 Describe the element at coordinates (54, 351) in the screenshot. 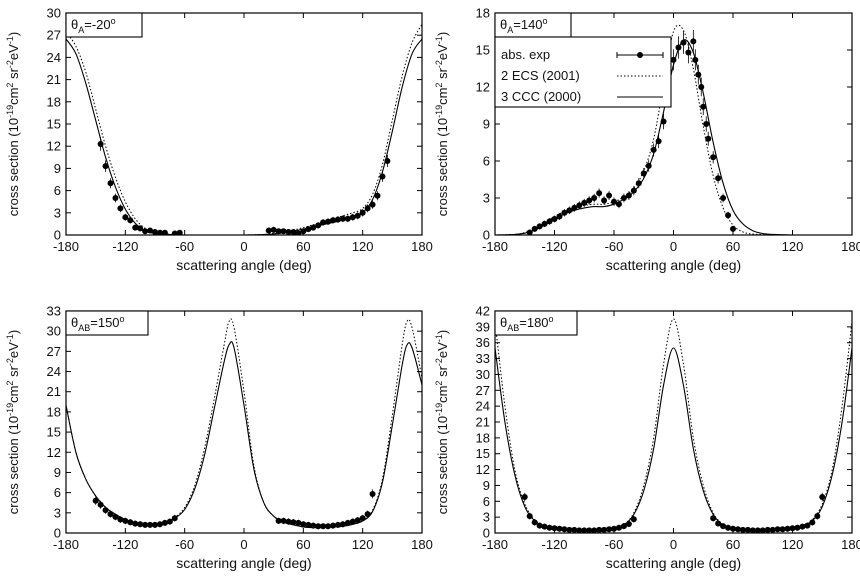

I see `y-tick-label: 27` at that location.